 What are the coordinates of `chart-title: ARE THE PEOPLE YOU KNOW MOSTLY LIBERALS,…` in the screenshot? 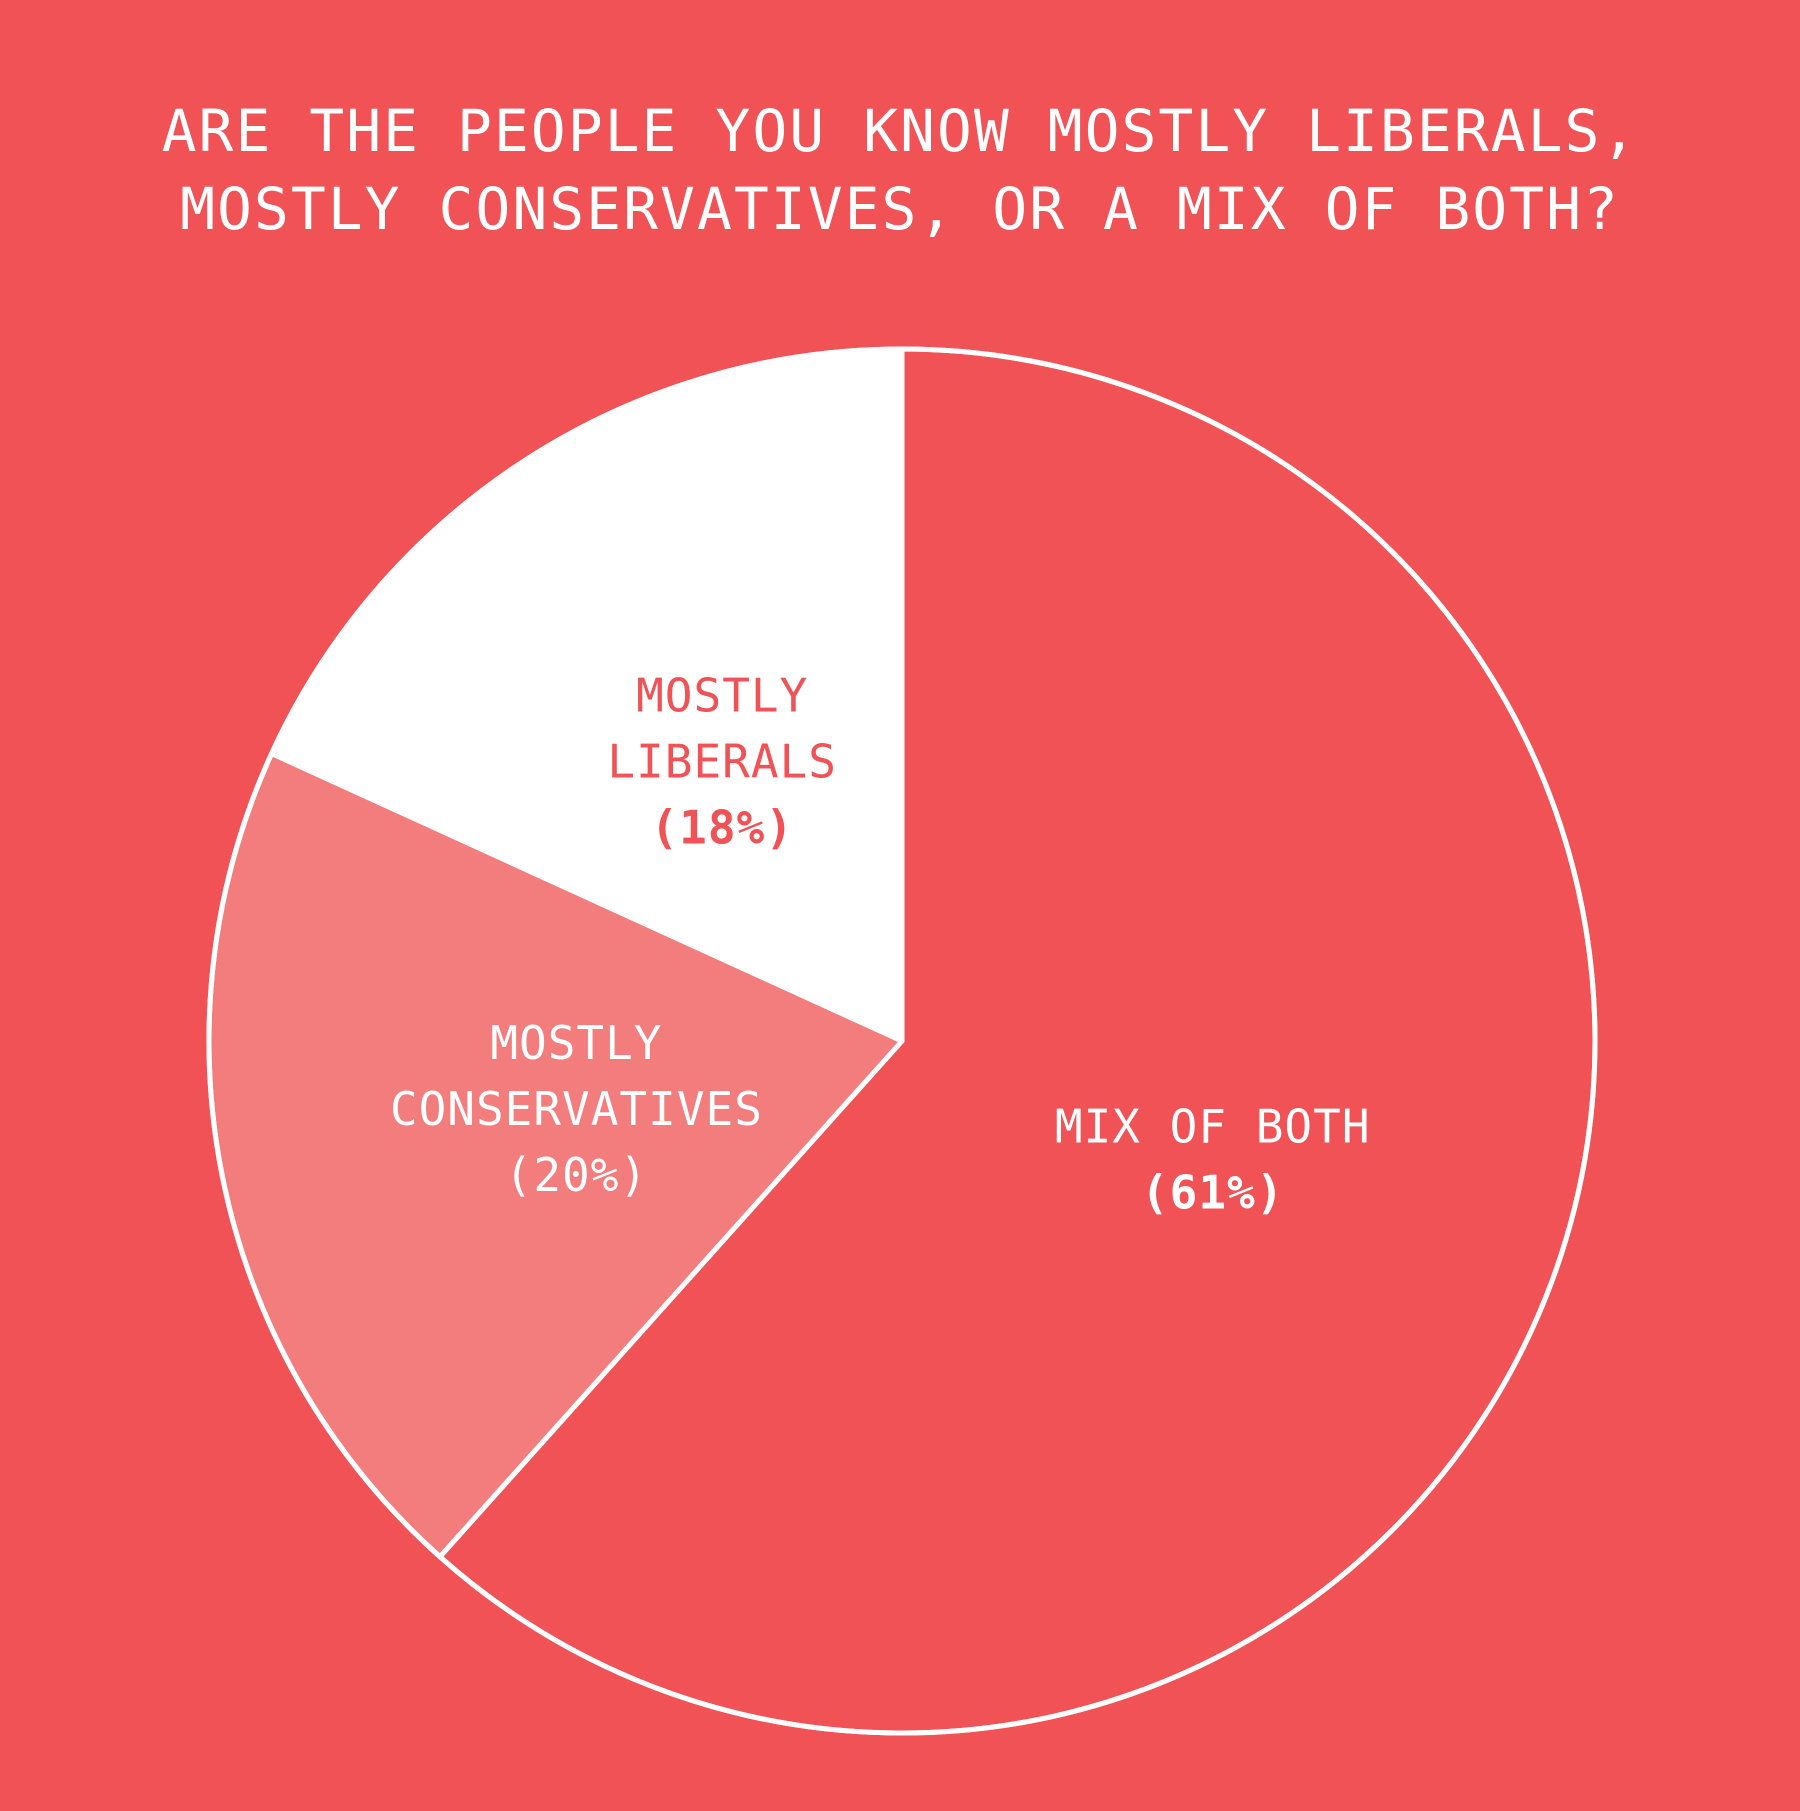 It's located at (900, 170).